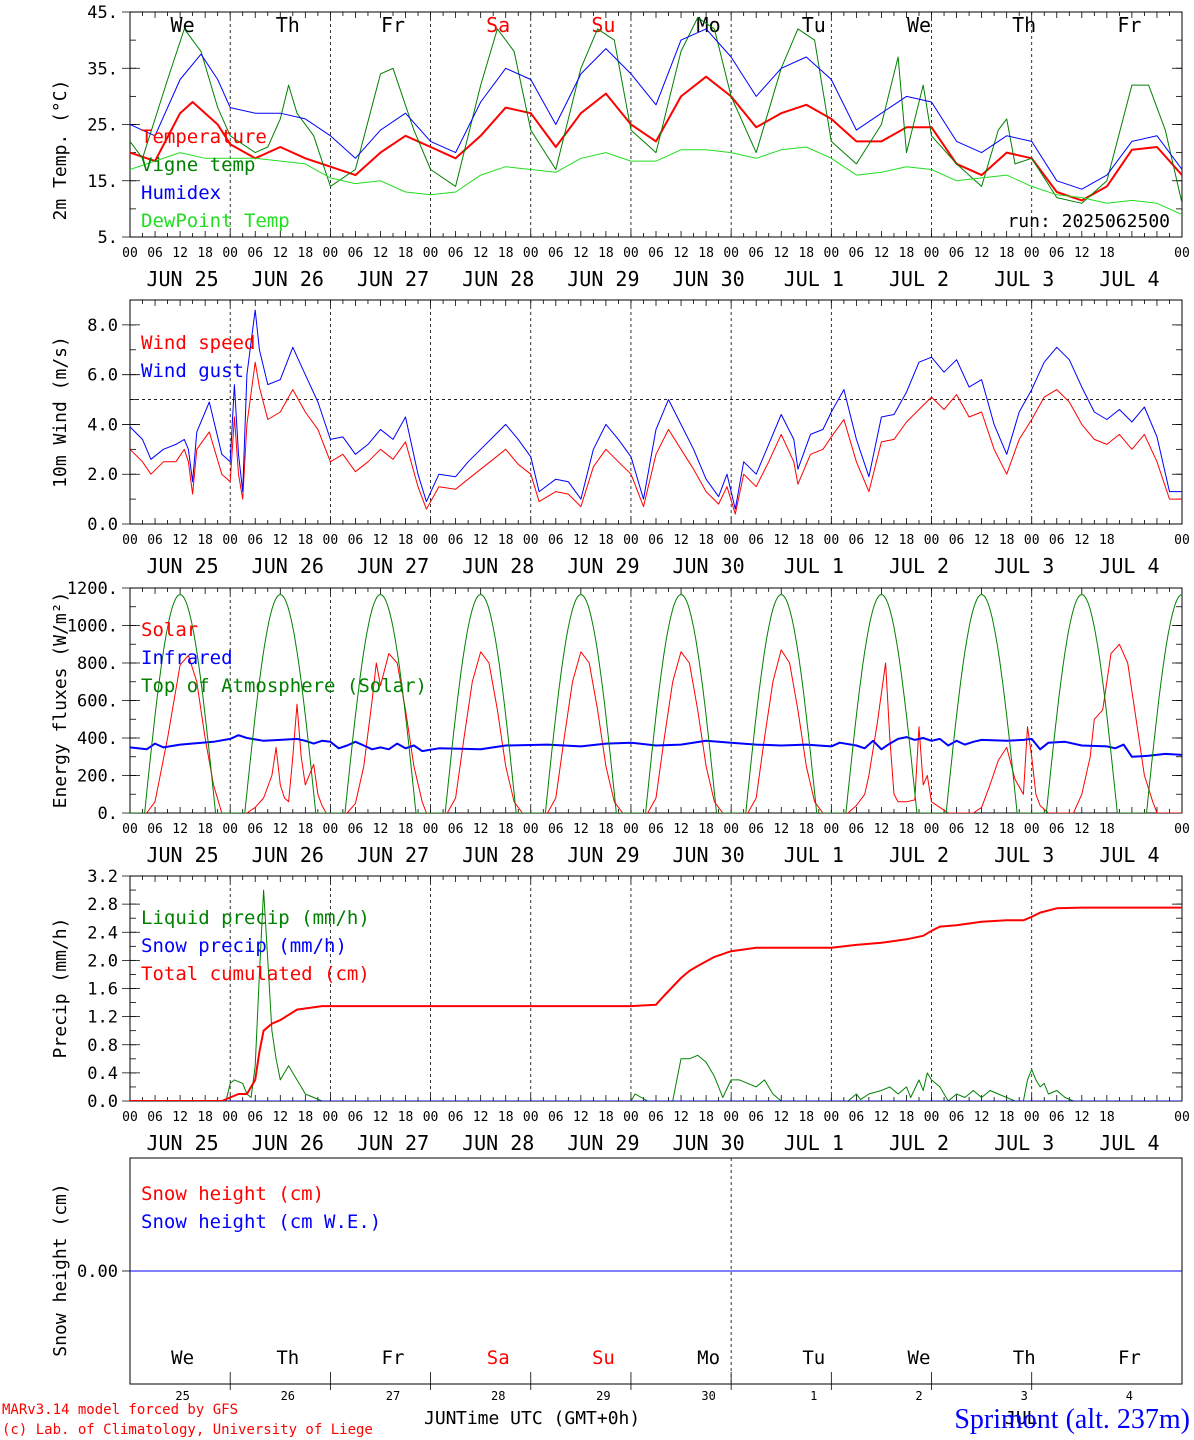 This screenshot has height=1440, width=1194. What do you see at coordinates (603, 25) in the screenshot?
I see `weekday-label: Su` at bounding box center [603, 25].